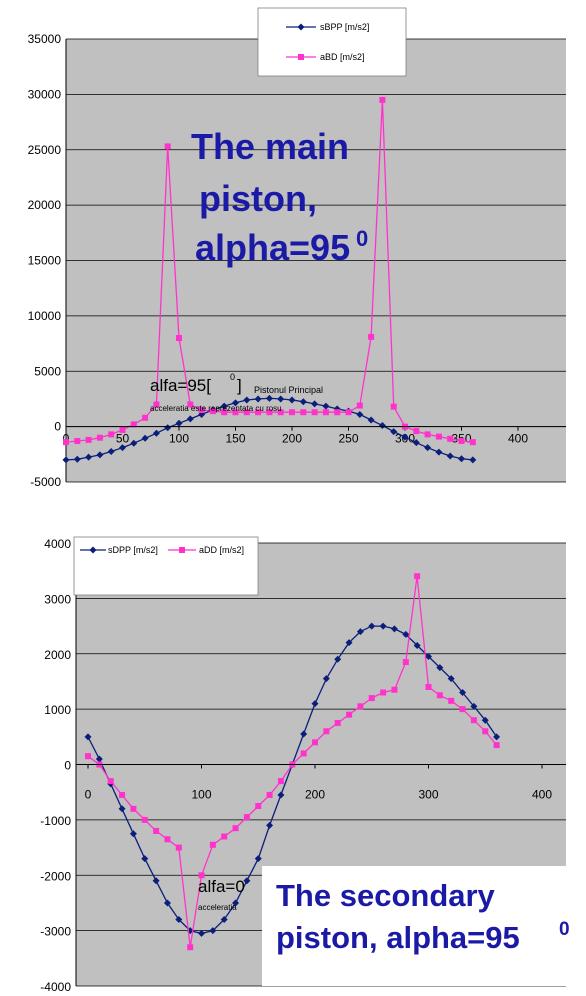 This screenshot has width=586, height=996. What do you see at coordinates (93, 550) in the screenshot?
I see `legend-marker` at bounding box center [93, 550].